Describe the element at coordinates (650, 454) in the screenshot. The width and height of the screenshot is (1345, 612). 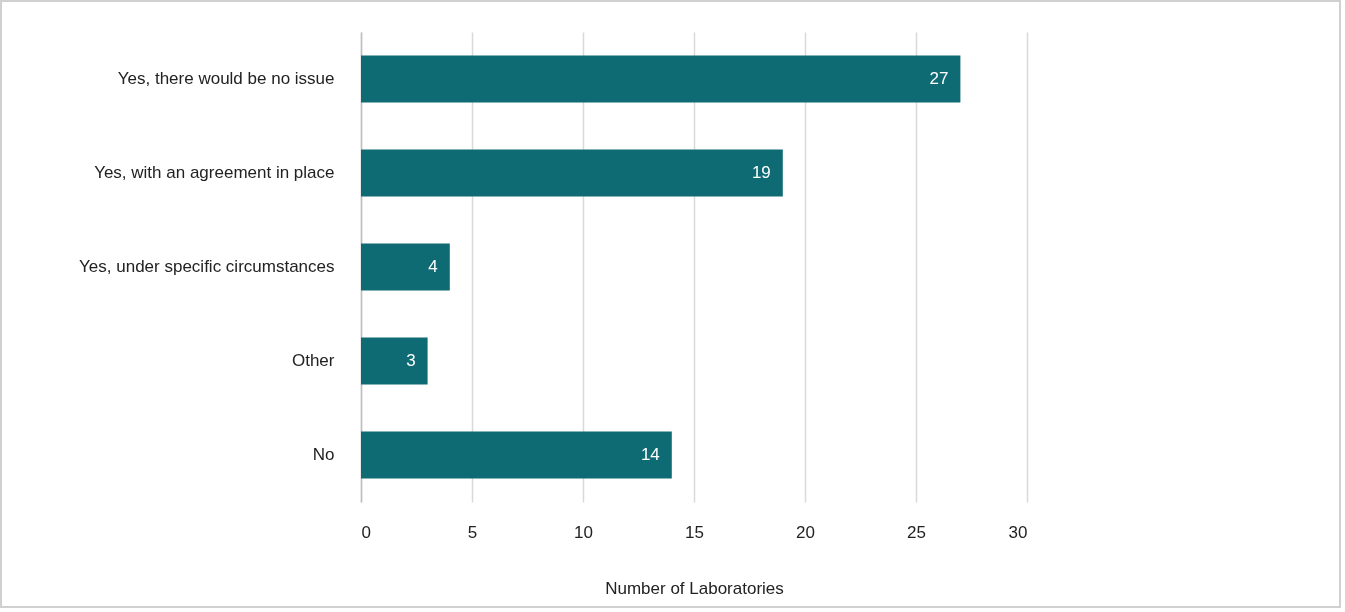
I see `data-label: 14` at that location.